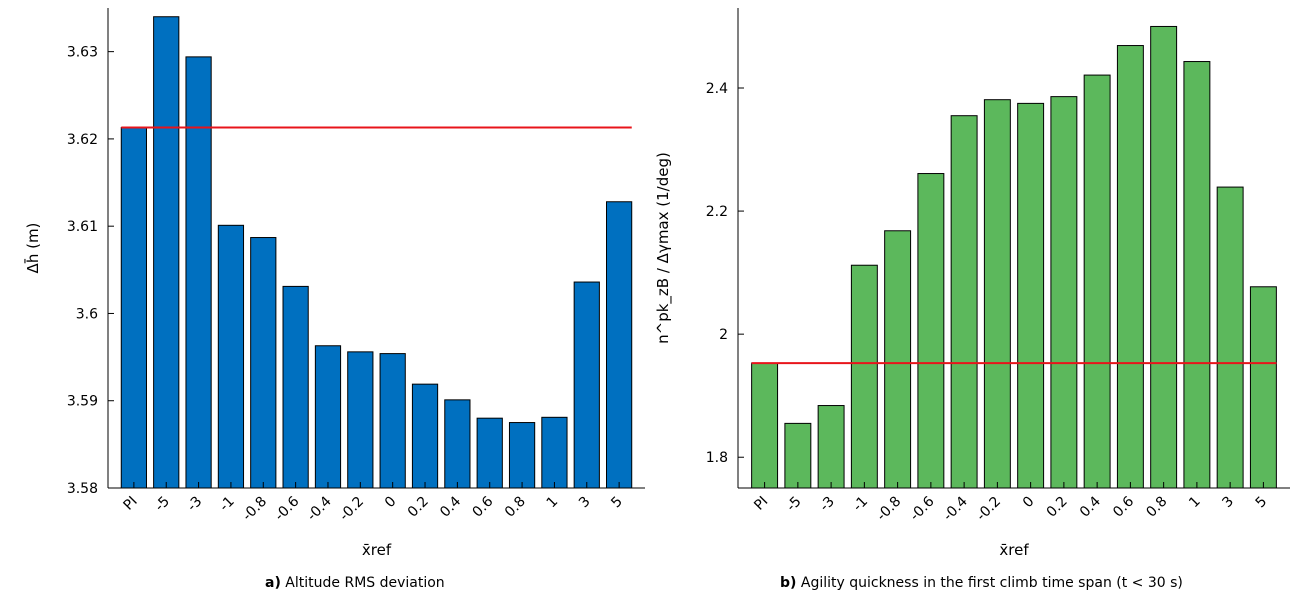 The image size is (1315, 598). What do you see at coordinates (482, 506) in the screenshot?
I see `x-tick-label-a-11: 0.6` at bounding box center [482, 506].